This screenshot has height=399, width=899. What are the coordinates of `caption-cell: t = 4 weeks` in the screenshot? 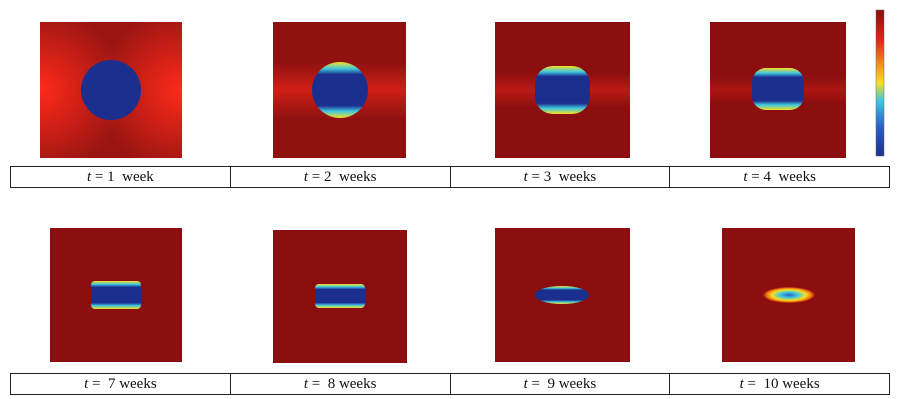 It's located at (779, 177).